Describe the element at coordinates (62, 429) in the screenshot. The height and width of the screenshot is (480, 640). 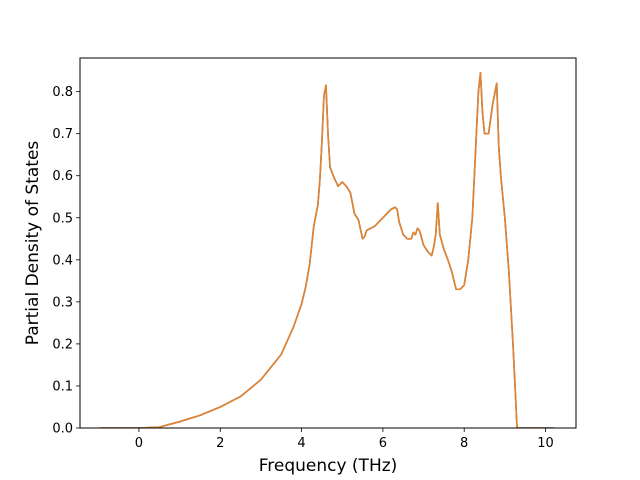
I see `y-tick-label: 0.0` at that location.